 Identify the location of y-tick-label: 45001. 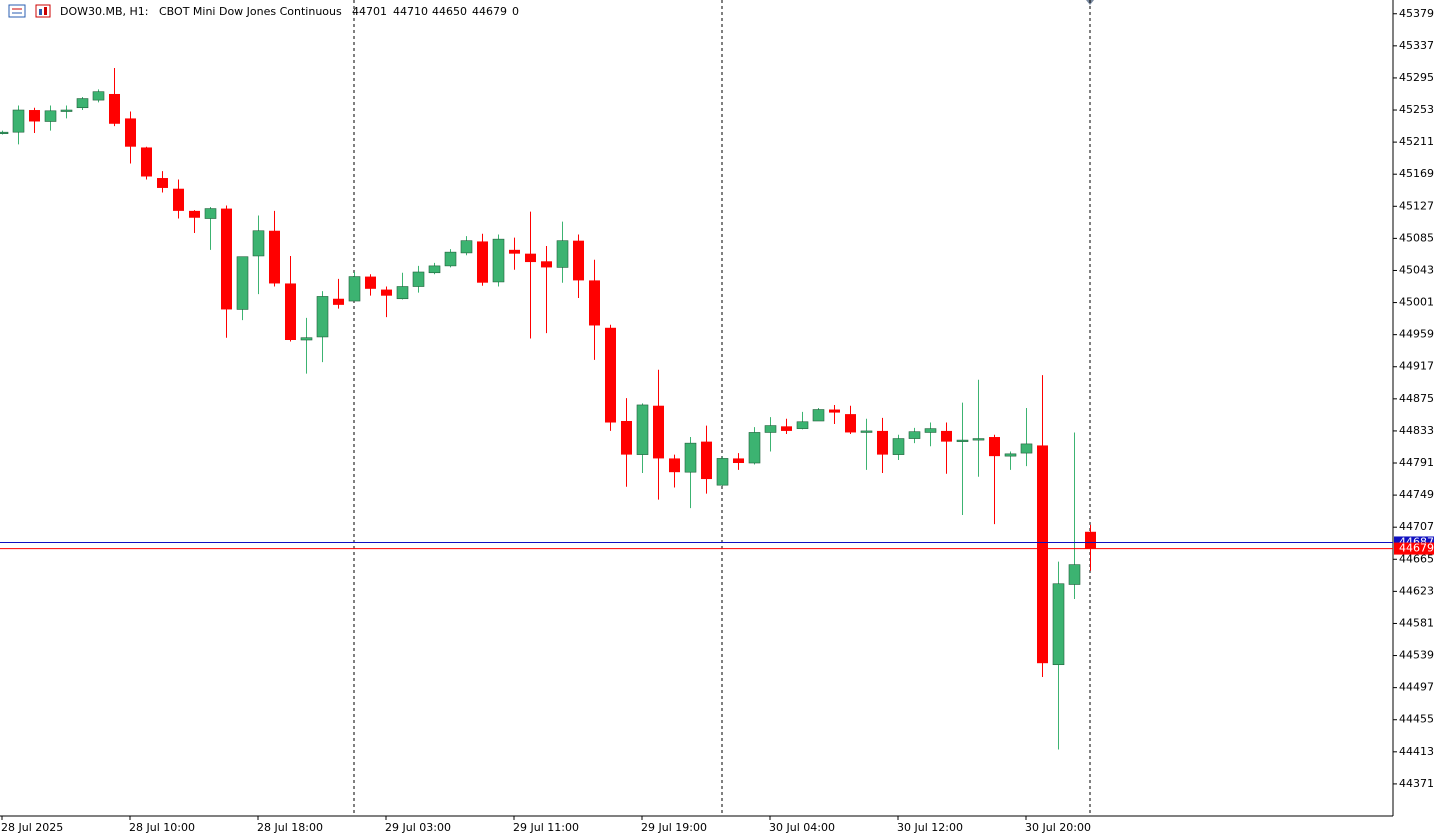
(1416, 302).